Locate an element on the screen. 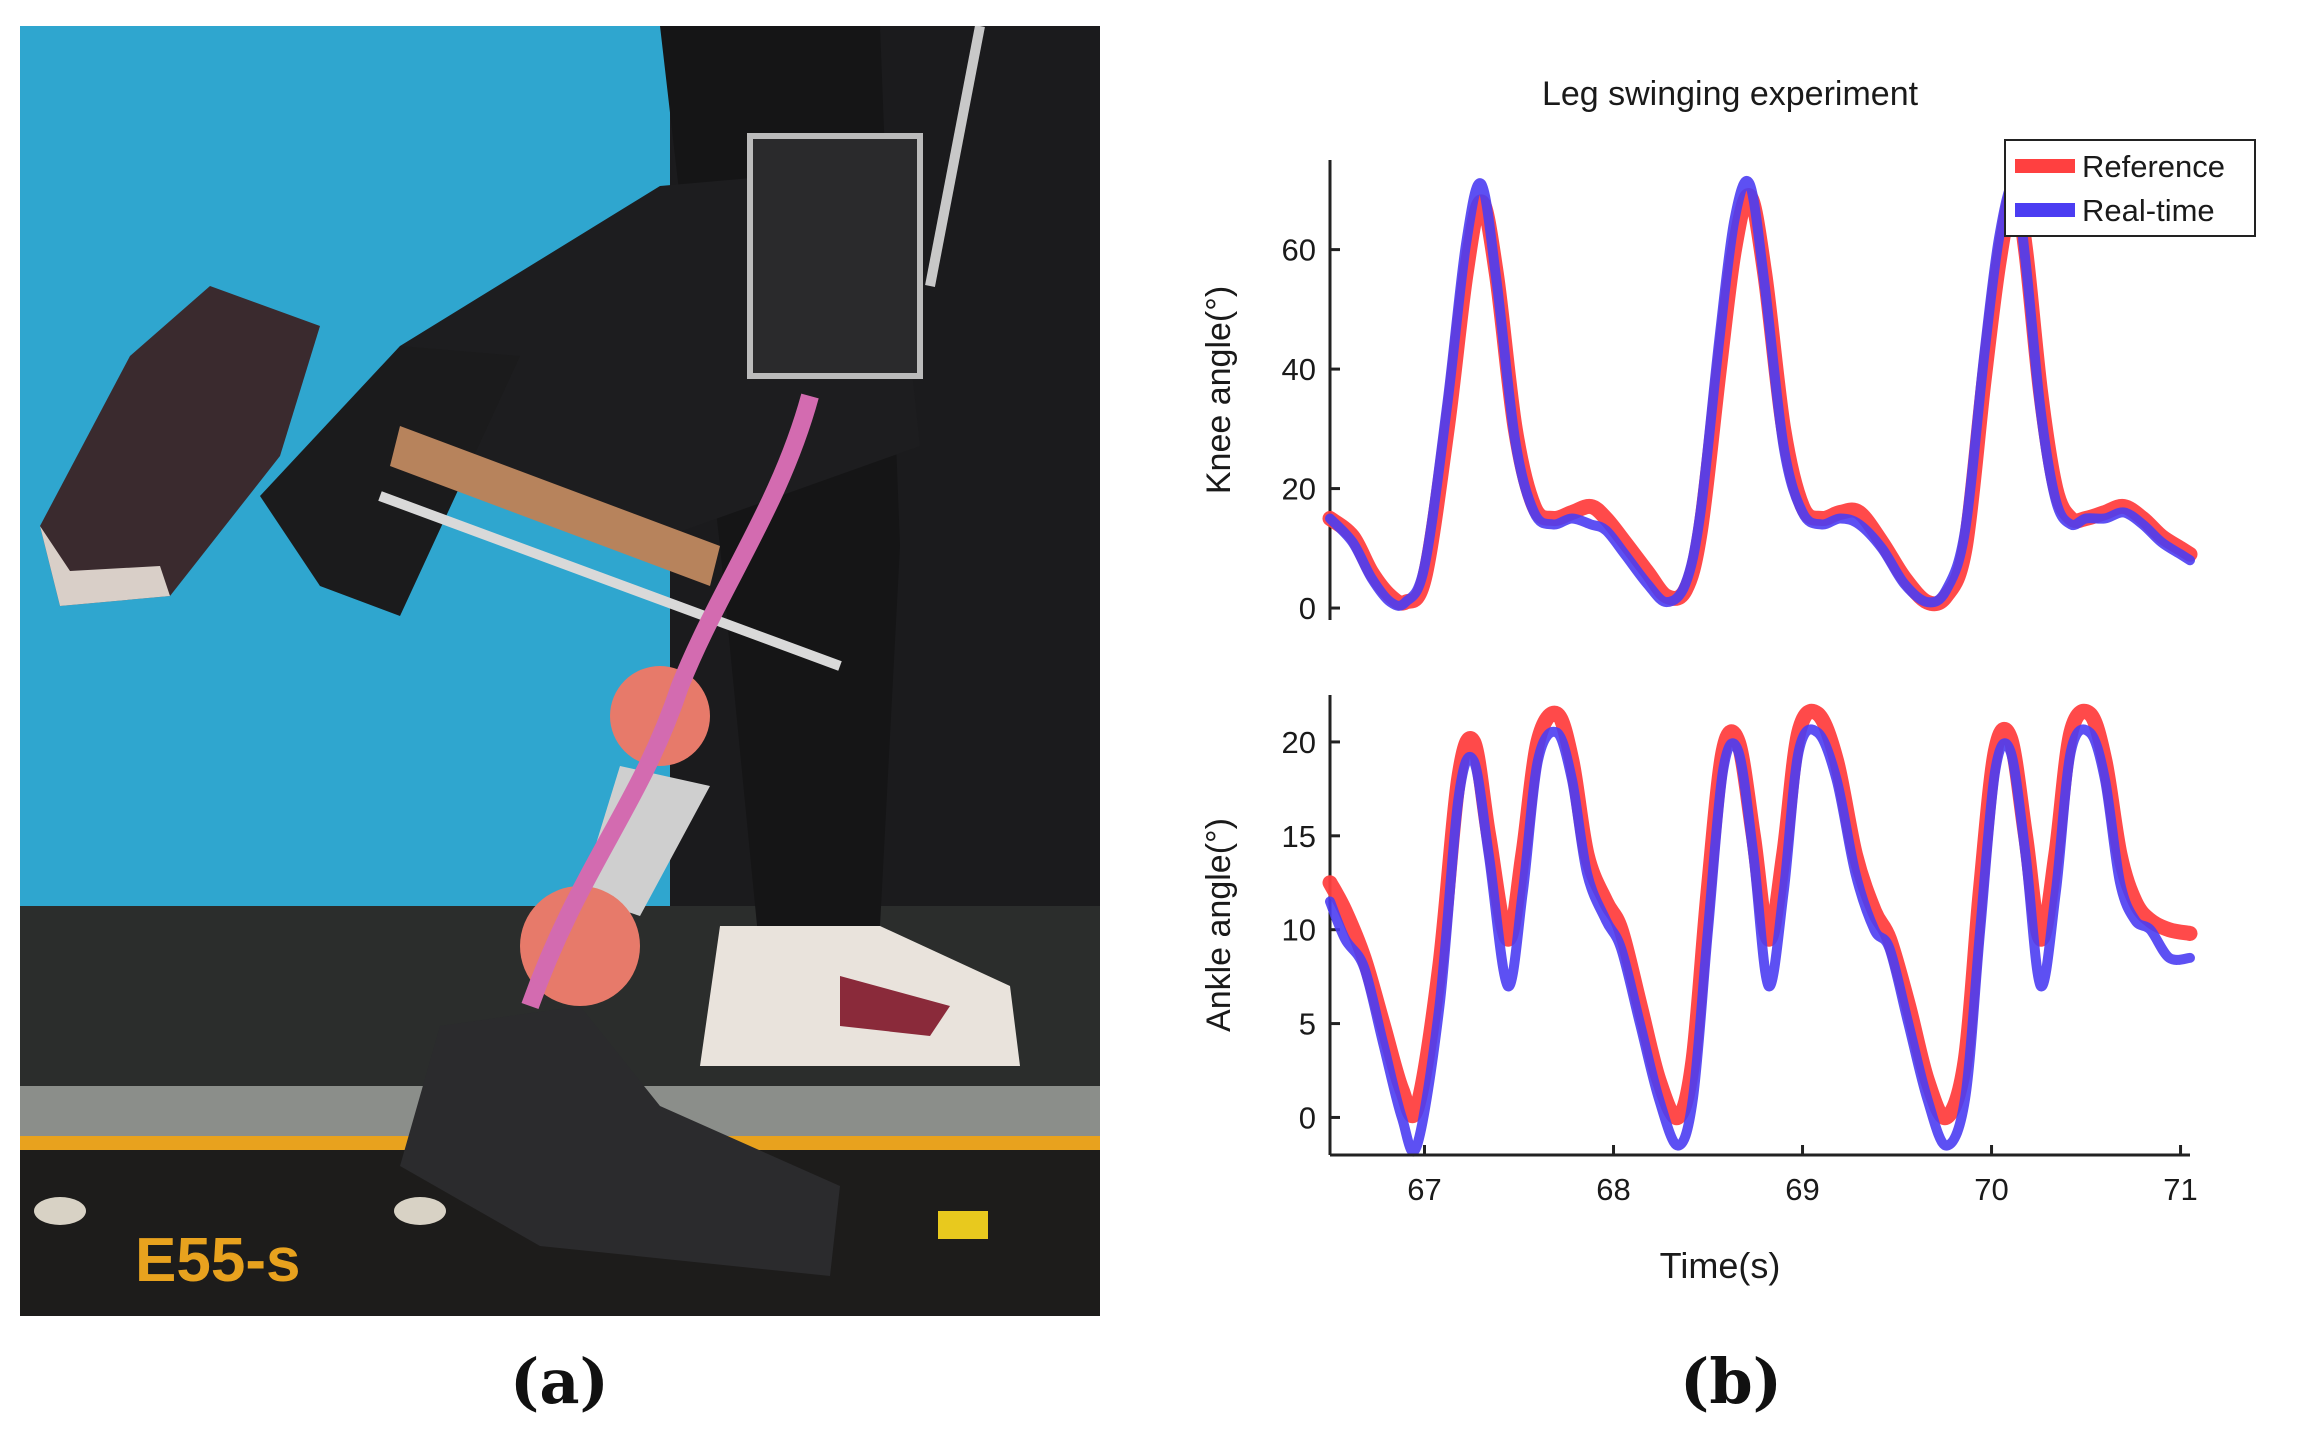 The image size is (2301, 1454). x-tick-label: 67 is located at coordinates (1424, 1189).